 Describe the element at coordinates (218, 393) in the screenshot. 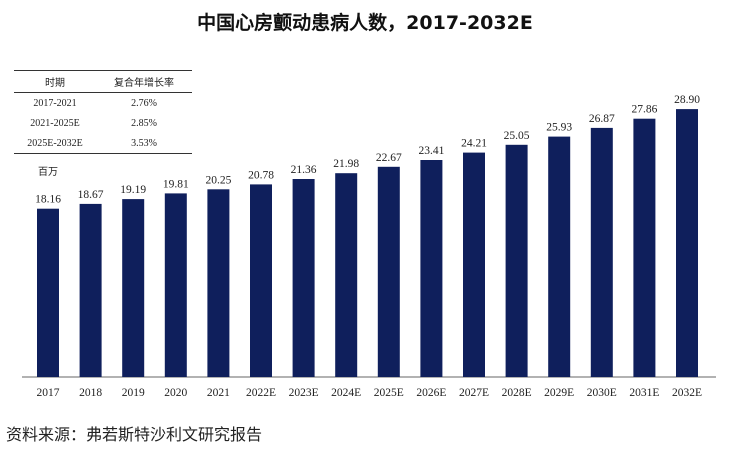

I see `category-label-2021: 2021` at that location.